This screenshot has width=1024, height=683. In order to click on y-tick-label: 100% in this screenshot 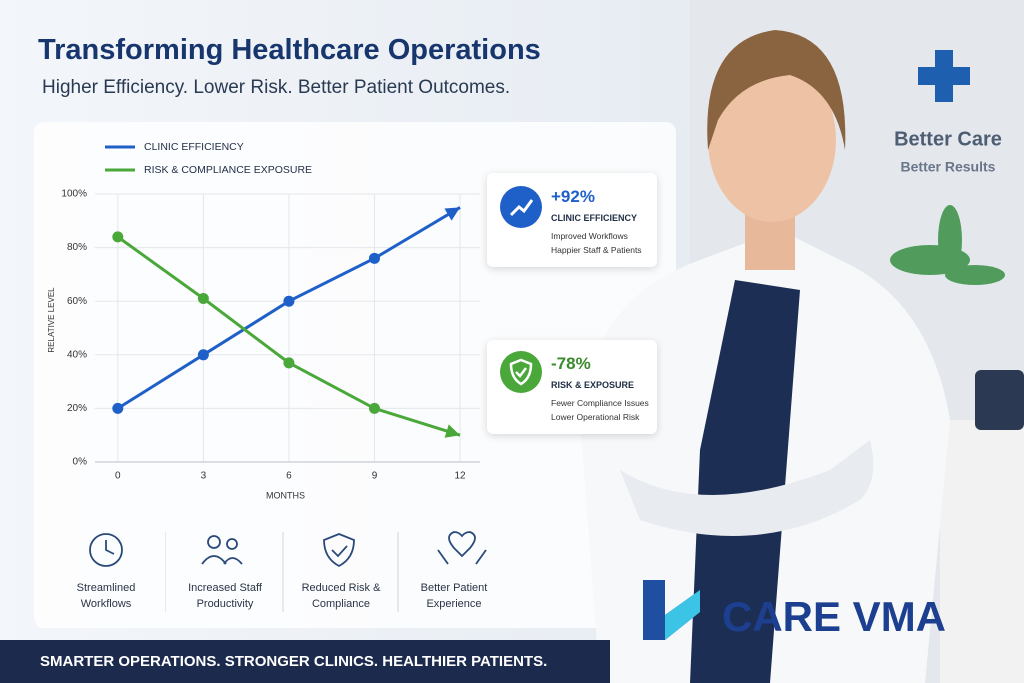, I will do `click(74, 194)`.